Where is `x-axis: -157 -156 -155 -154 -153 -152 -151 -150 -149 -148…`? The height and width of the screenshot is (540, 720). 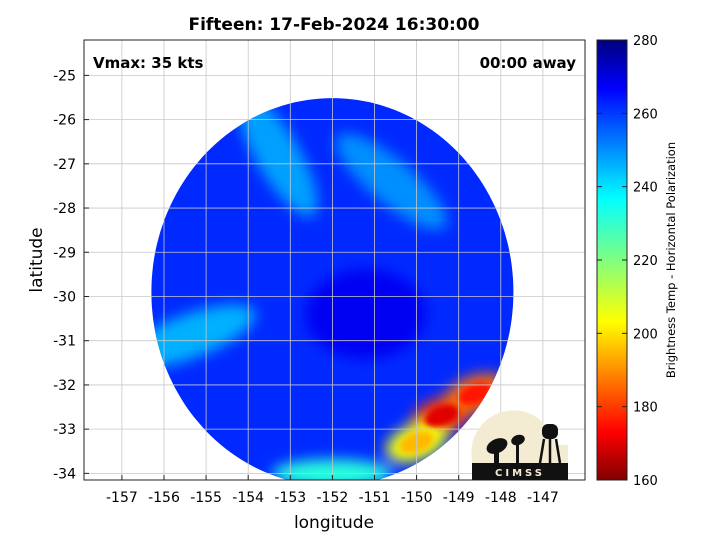
x-axis: -157 -156 -155 -154 -153 -152 -151 -150 -149 -148… is located at coordinates (332, 490).